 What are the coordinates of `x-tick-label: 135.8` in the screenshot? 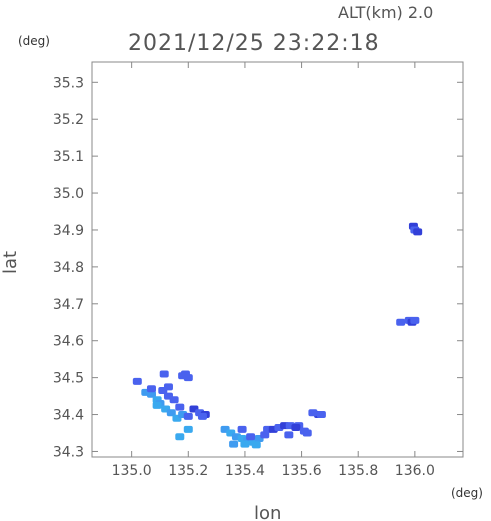 It's located at (358, 471).